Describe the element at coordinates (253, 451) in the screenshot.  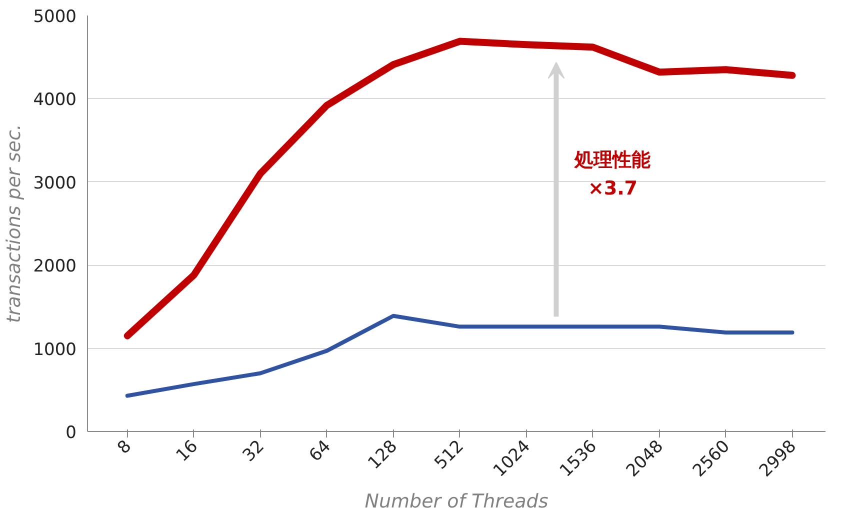
I see `x-tick-label: 32` at that location.